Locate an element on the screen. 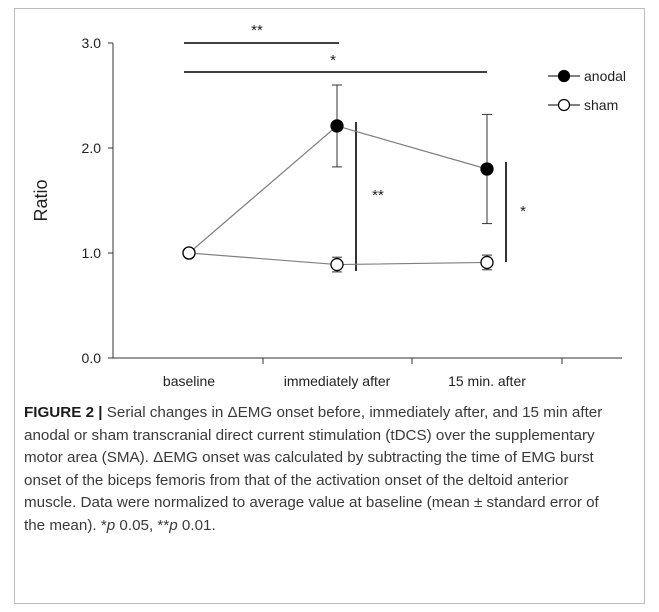 Image resolution: width=659 pixels, height=612 pixels. legend-label: anodal is located at coordinates (605, 76).